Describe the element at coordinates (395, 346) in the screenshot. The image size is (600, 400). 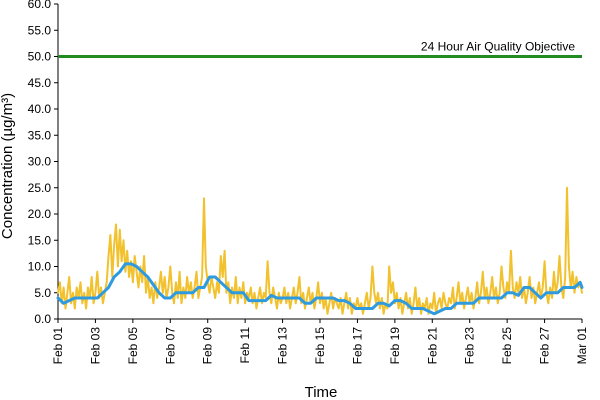
I see `x-tick-label: Feb 19` at that location.